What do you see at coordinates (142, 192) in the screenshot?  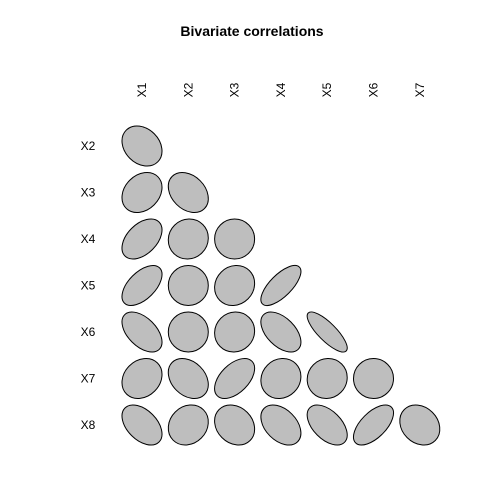 I see `ellipse-x3-x1` at bounding box center [142, 192].